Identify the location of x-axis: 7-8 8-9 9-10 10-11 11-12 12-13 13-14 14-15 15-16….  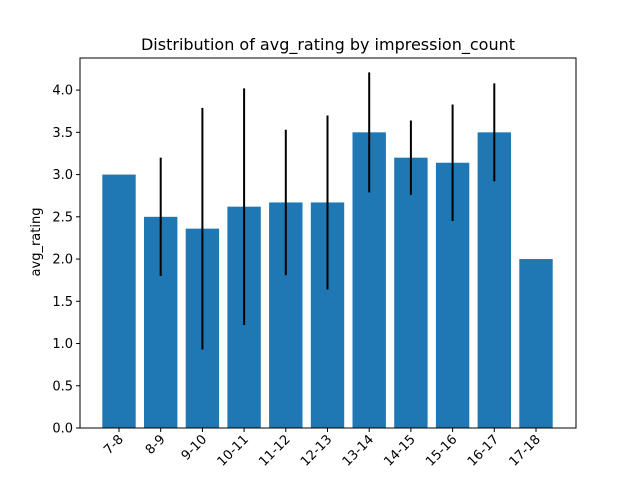
(322, 449).